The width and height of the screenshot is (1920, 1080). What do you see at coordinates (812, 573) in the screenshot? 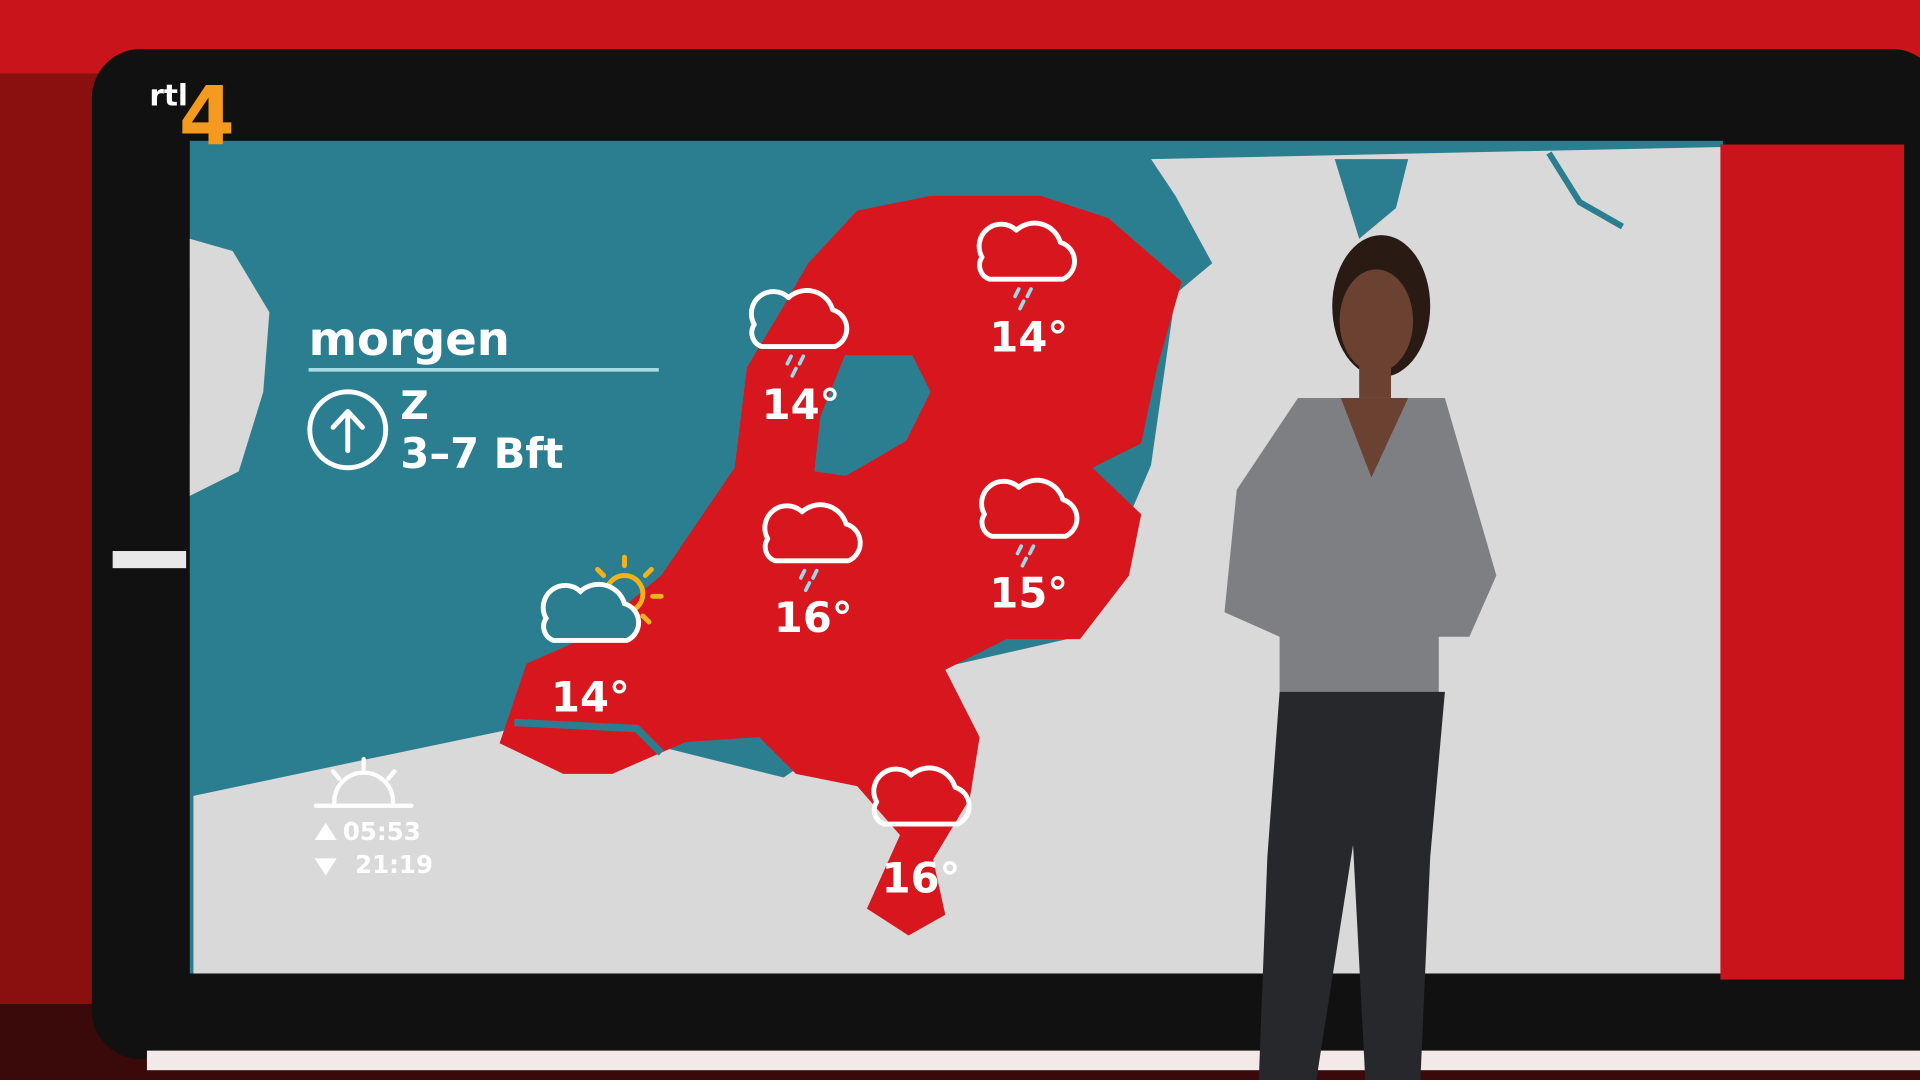
I see `region-center: 16°` at bounding box center [812, 573].